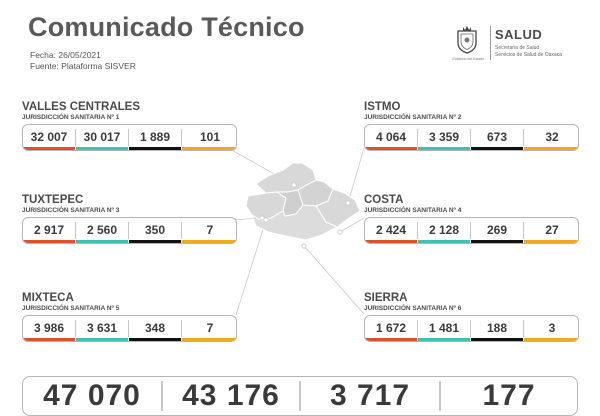 Image resolution: width=600 pixels, height=416 pixels. I want to click on region-stats-box: 4 064 3 359 673 32, so click(471, 137).